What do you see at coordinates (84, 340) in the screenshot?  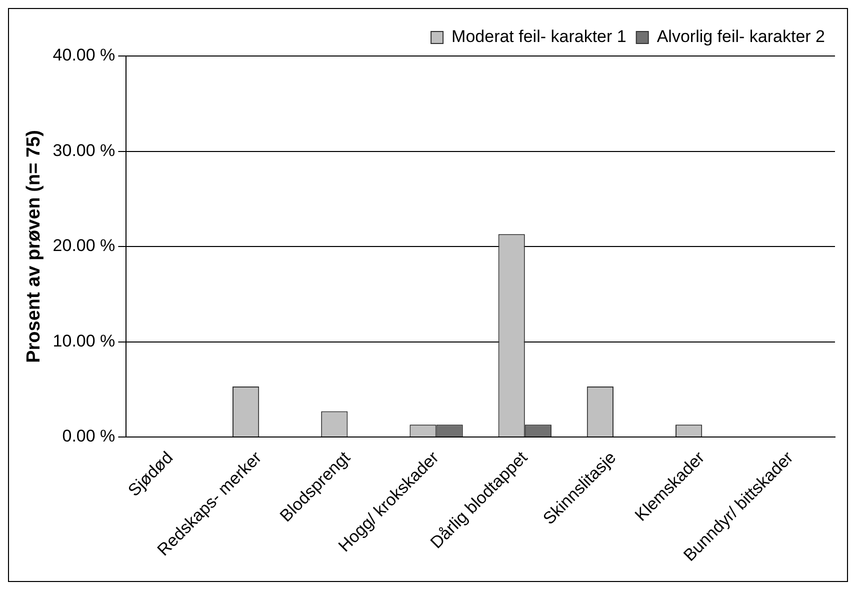 I see `y-tick-label: 10.00 %` at bounding box center [84, 340].